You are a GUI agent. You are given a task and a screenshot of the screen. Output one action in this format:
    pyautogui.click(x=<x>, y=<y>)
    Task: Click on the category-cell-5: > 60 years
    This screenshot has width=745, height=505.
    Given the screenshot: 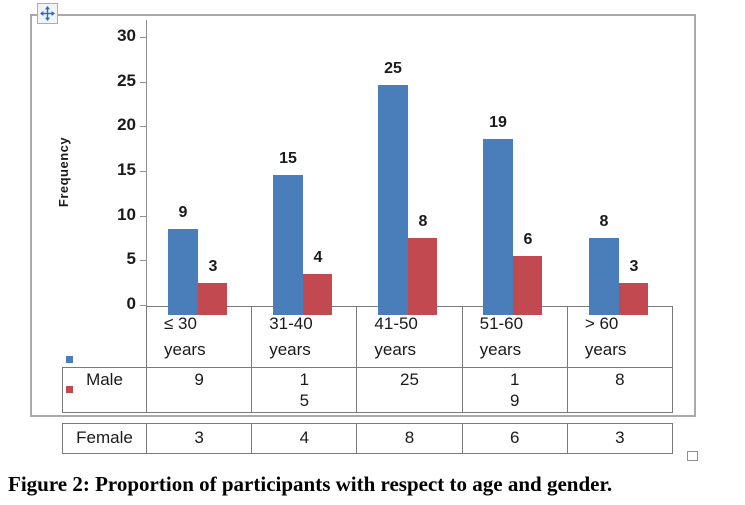 What is the action you would take?
    pyautogui.click(x=619, y=337)
    